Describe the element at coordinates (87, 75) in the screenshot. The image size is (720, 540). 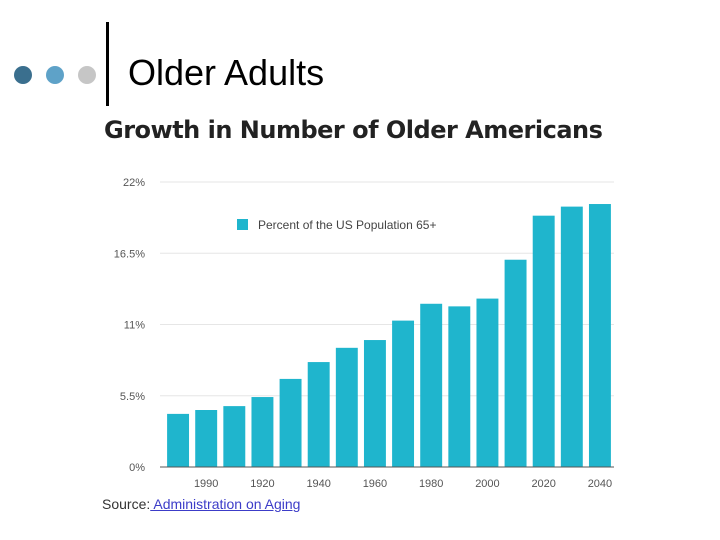
I see `bullet-dot-light` at that location.